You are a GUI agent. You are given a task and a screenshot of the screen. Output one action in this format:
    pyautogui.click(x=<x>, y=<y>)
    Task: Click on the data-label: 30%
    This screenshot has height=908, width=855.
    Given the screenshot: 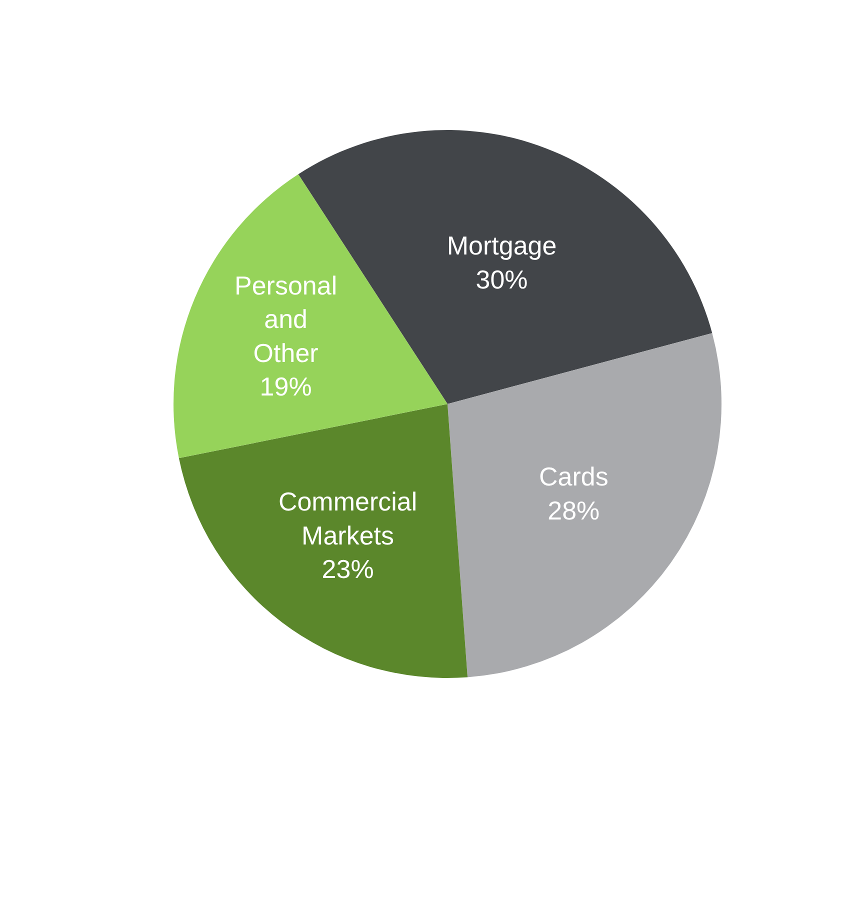 What is the action you would take?
    pyautogui.click(x=502, y=279)
    